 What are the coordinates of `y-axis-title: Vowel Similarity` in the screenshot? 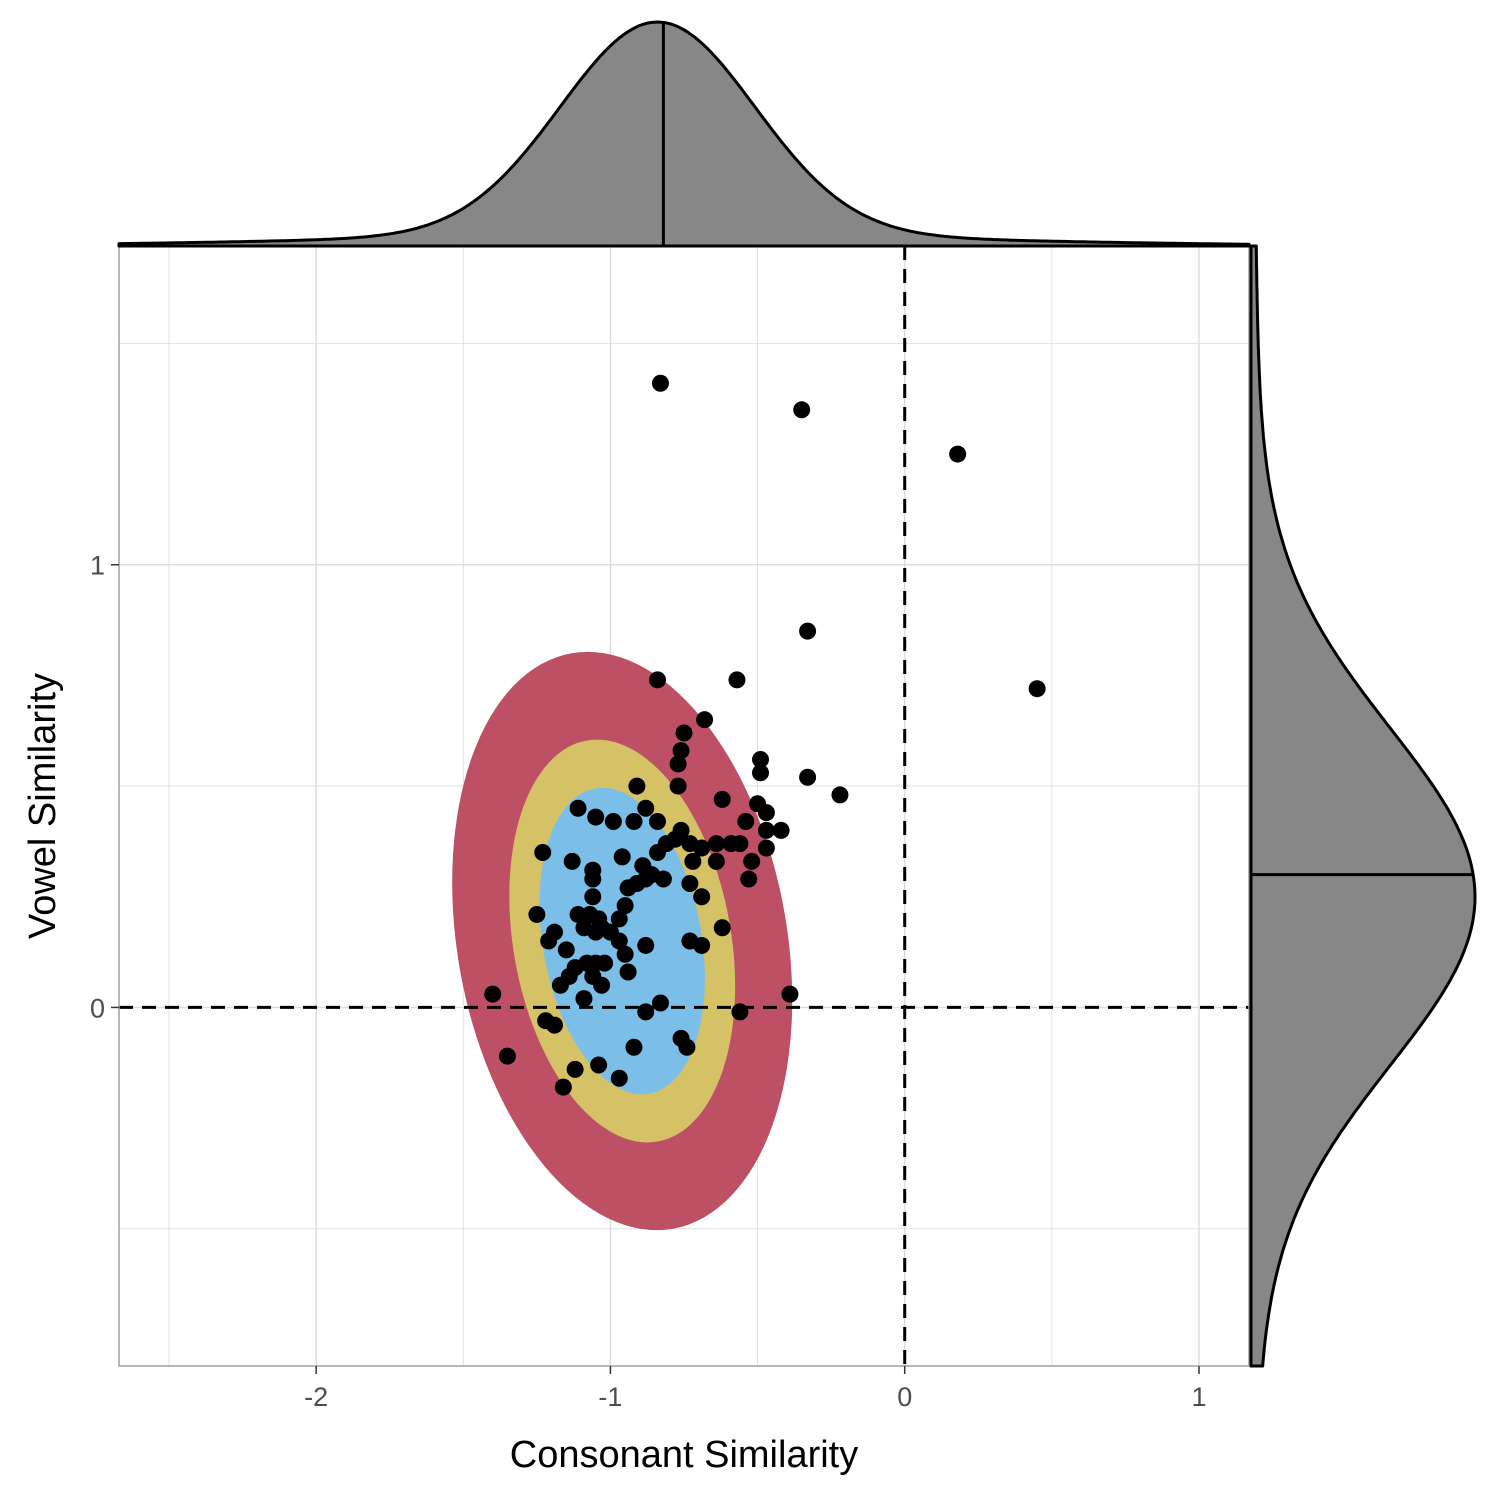 It's located at (43, 806).